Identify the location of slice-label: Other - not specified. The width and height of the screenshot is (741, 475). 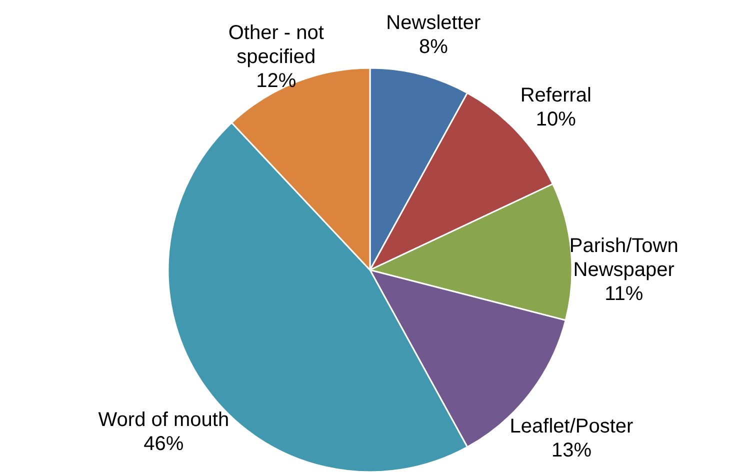
(276, 45).